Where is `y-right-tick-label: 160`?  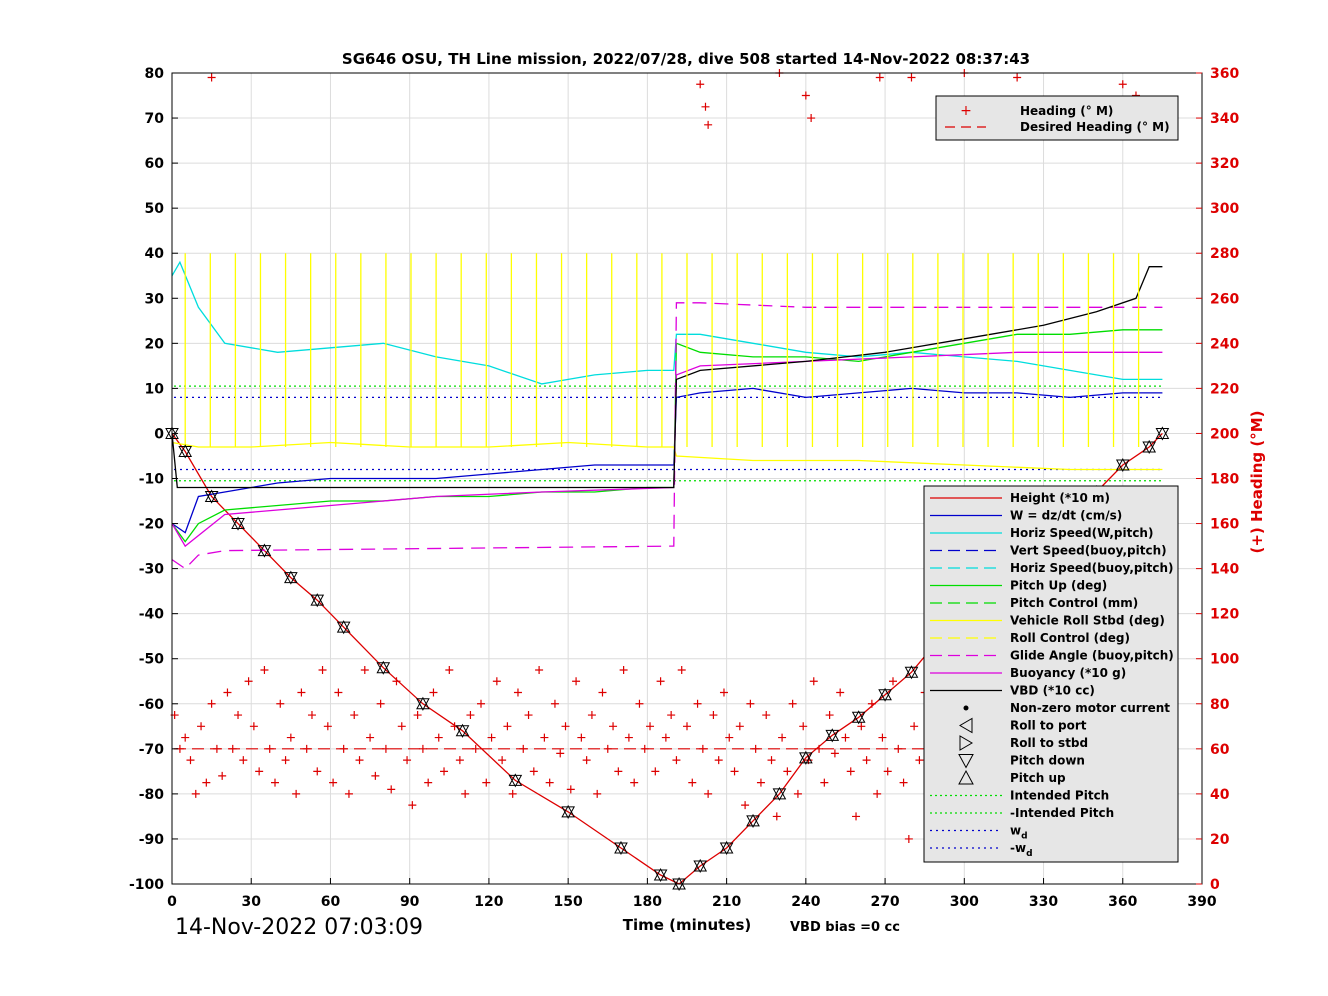 y-right-tick-label: 160 is located at coordinates (1224, 525).